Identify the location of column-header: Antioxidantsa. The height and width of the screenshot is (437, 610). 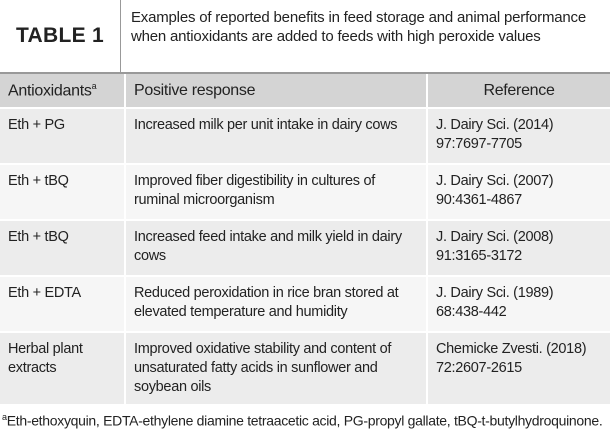
(63, 91).